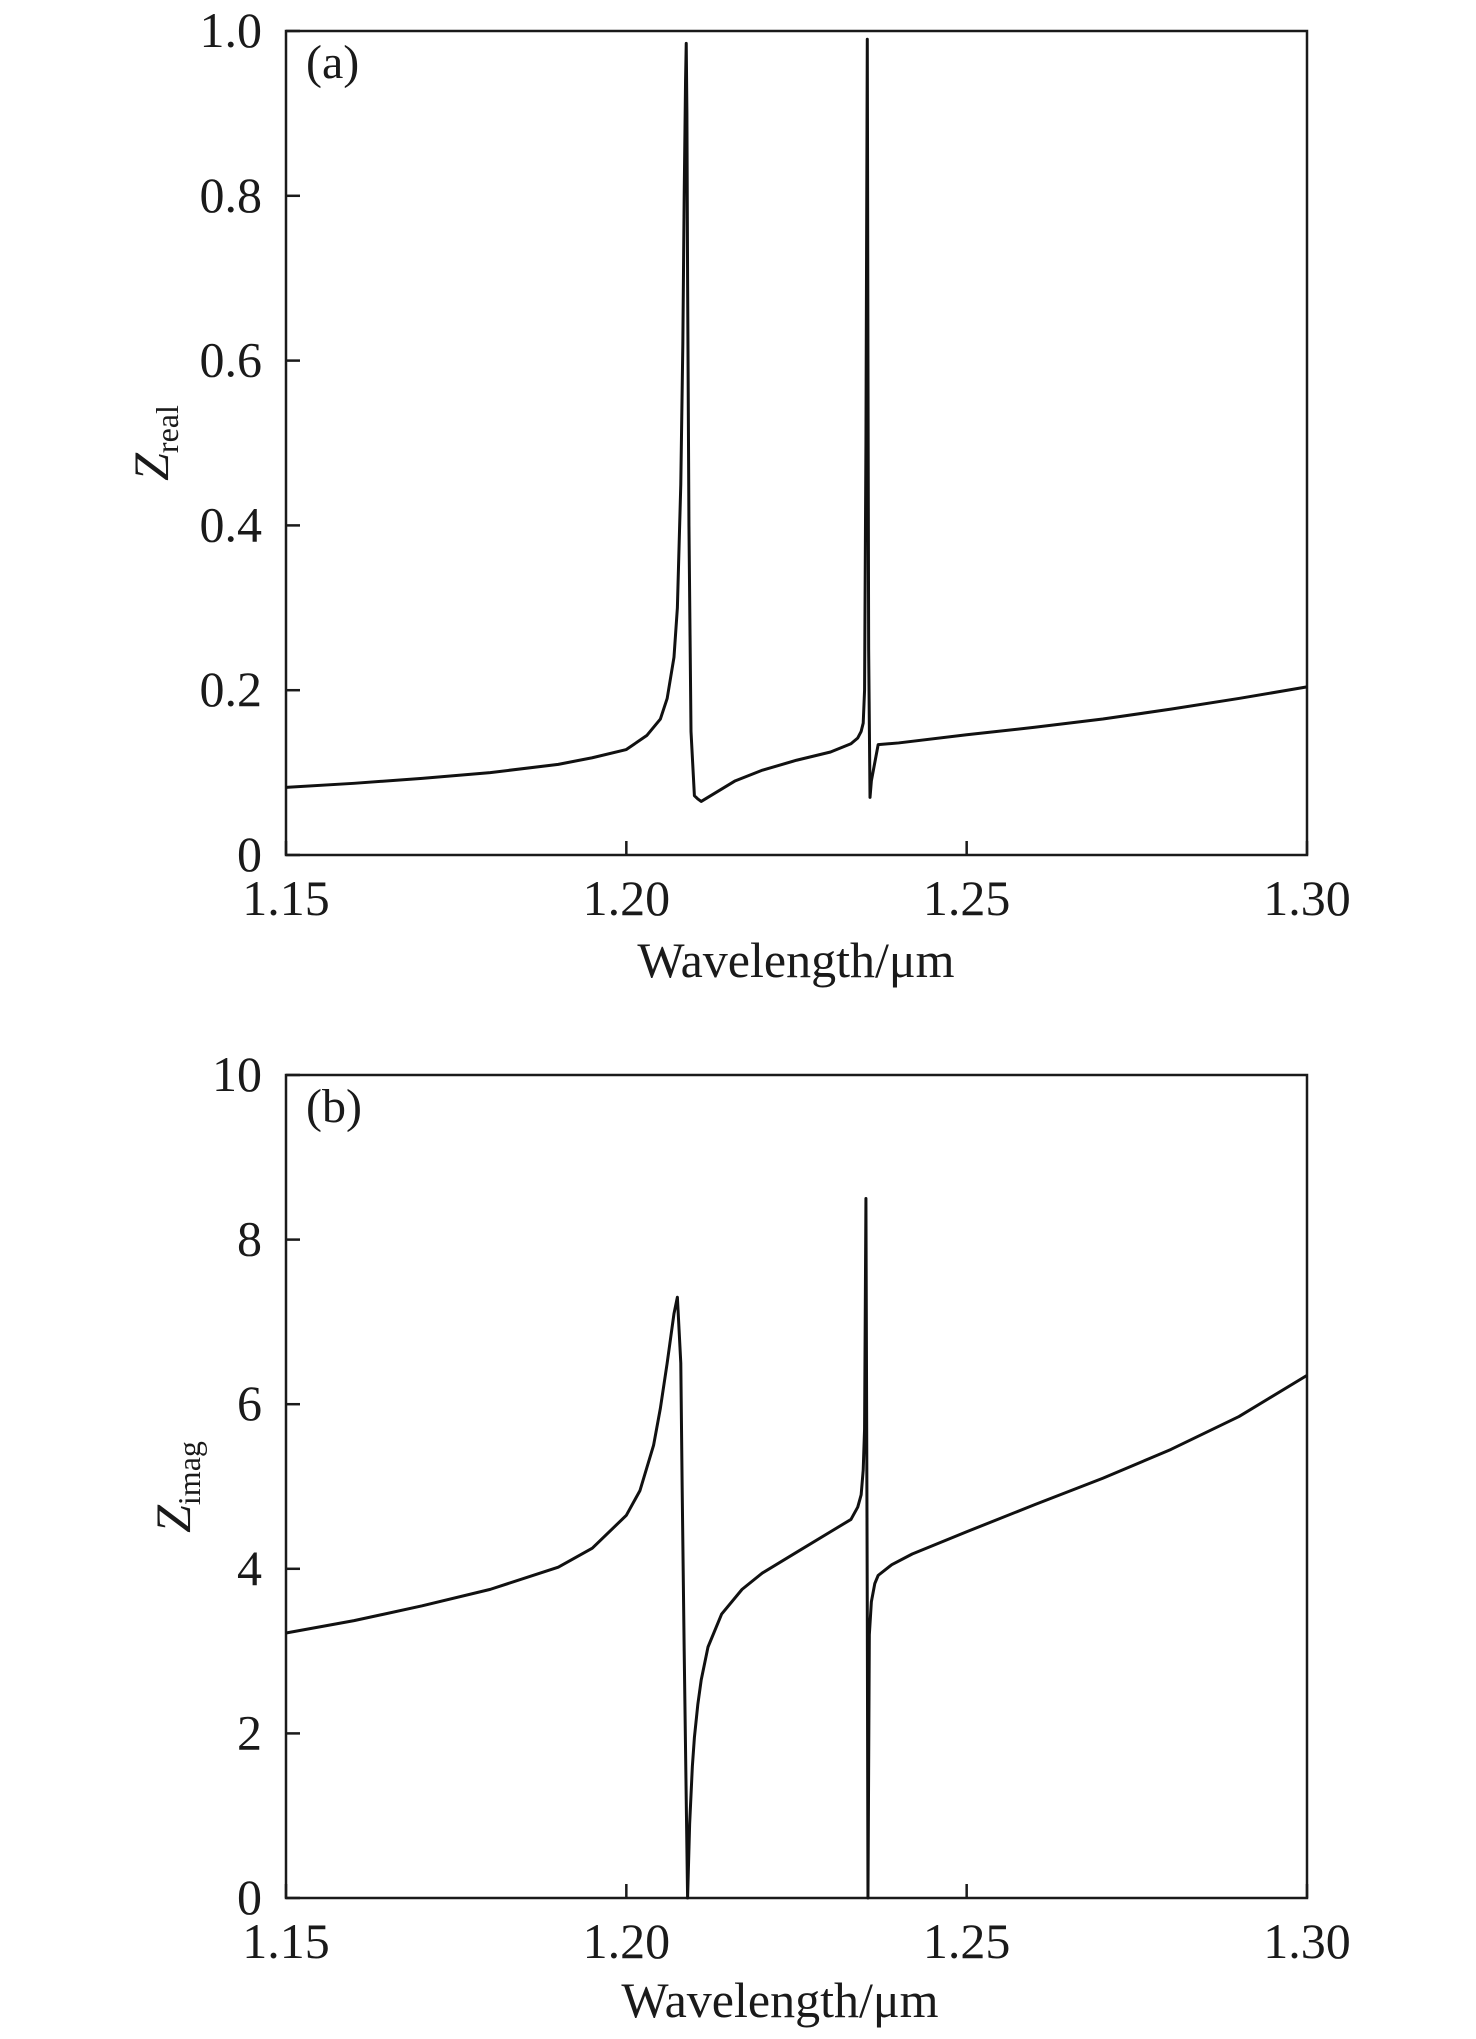  What do you see at coordinates (334, 1106) in the screenshot?
I see `panel-label: (b)` at bounding box center [334, 1106].